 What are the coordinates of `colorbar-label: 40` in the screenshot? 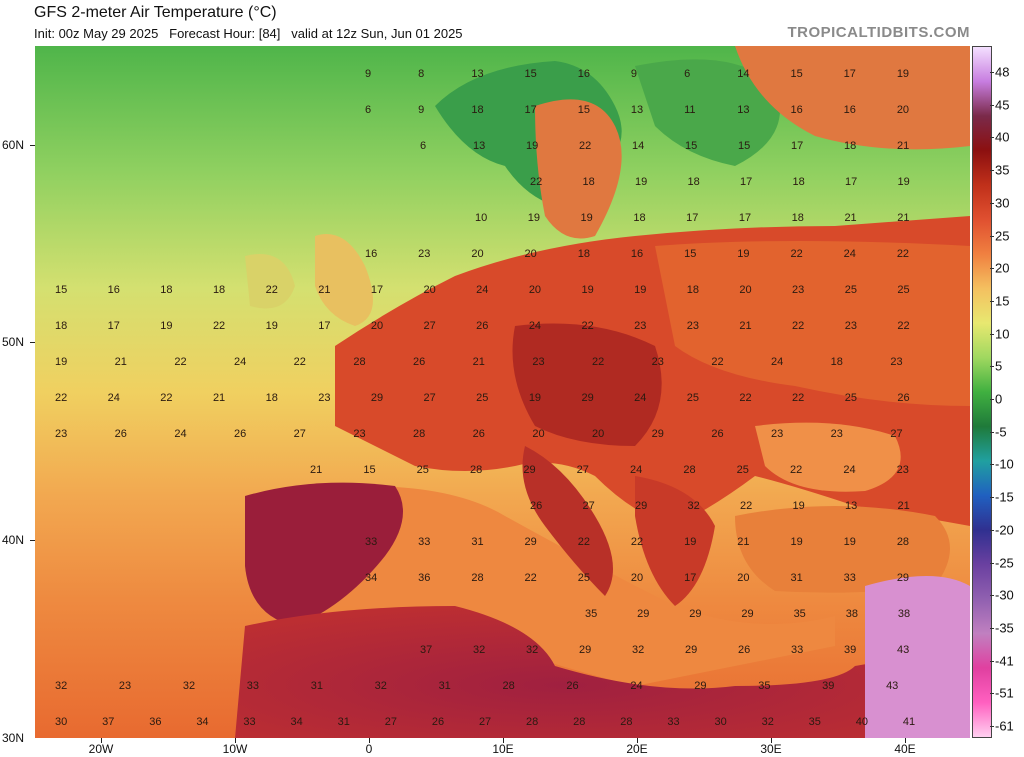 It's located at (1002, 137).